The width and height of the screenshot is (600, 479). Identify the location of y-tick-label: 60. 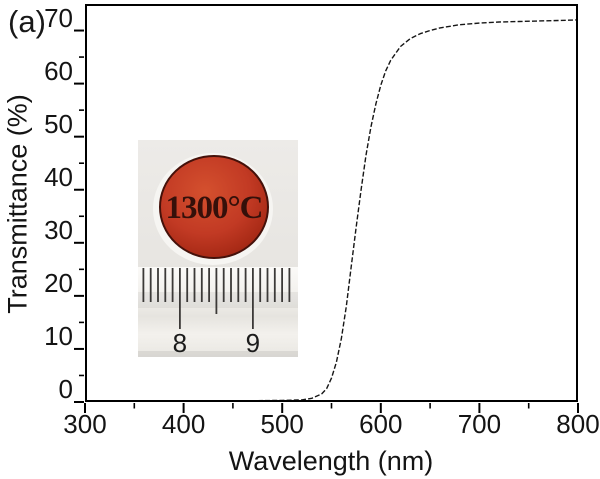
(58, 70).